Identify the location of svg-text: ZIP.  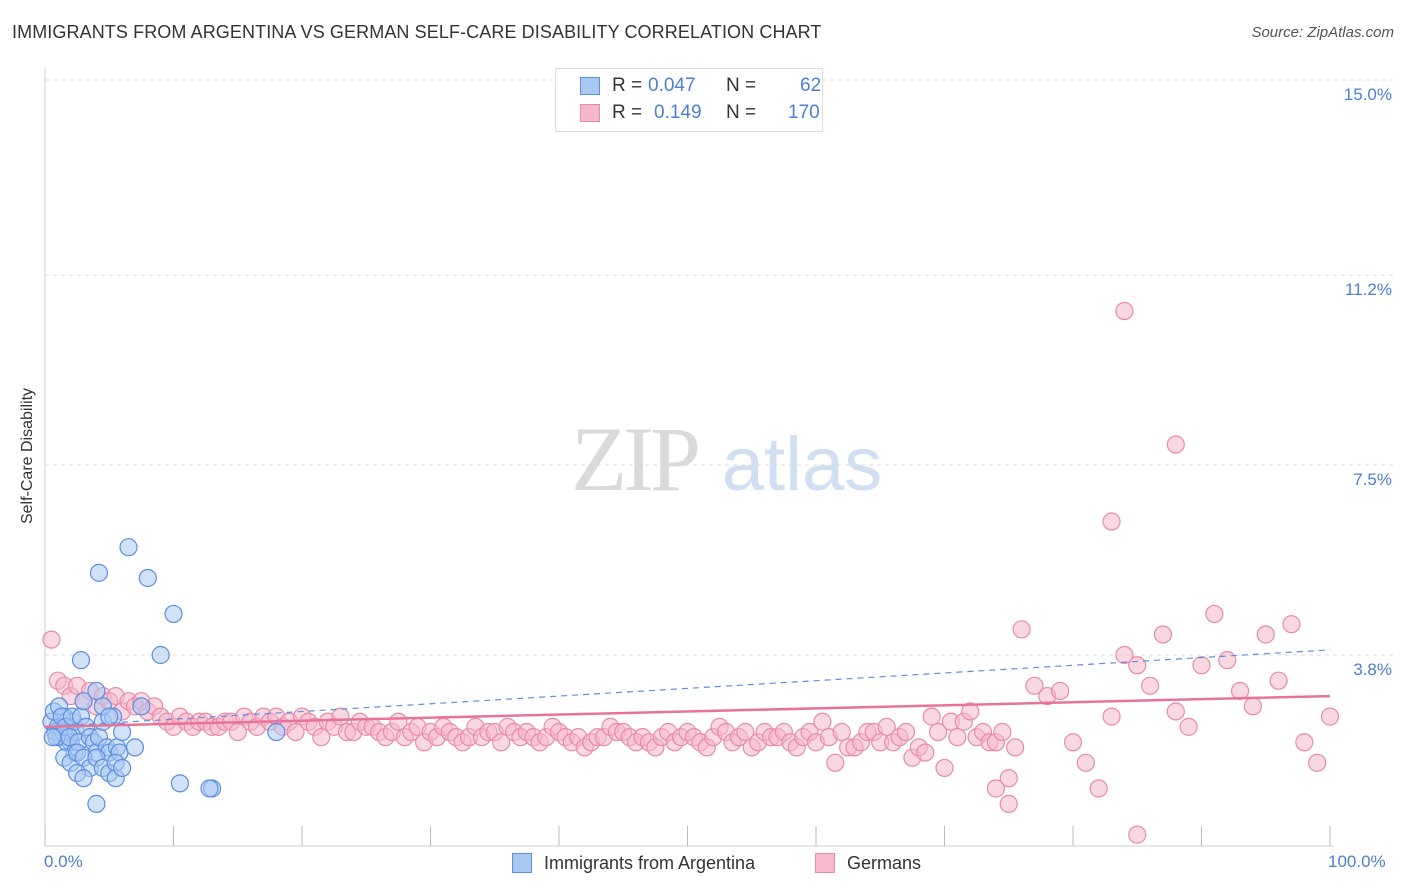
(634, 459).